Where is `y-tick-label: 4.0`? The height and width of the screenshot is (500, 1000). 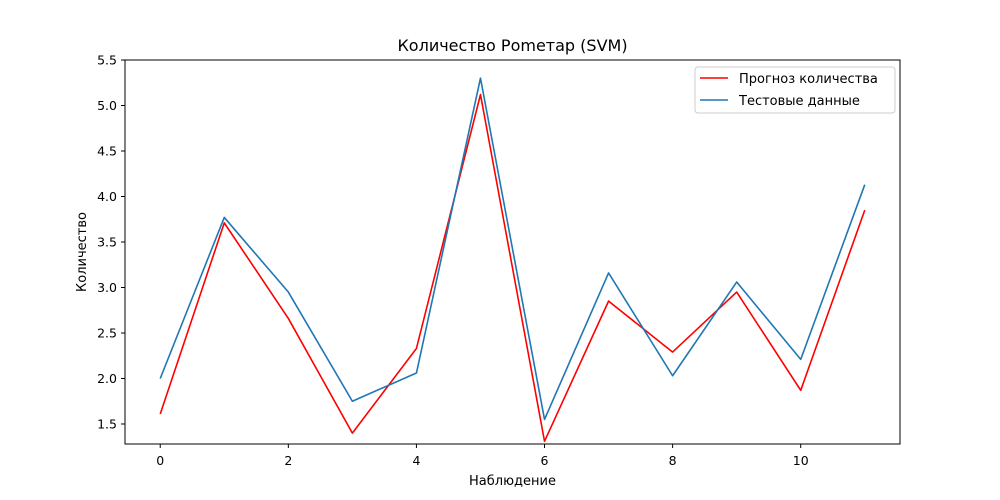 y-tick-label: 4.0 is located at coordinates (107, 196).